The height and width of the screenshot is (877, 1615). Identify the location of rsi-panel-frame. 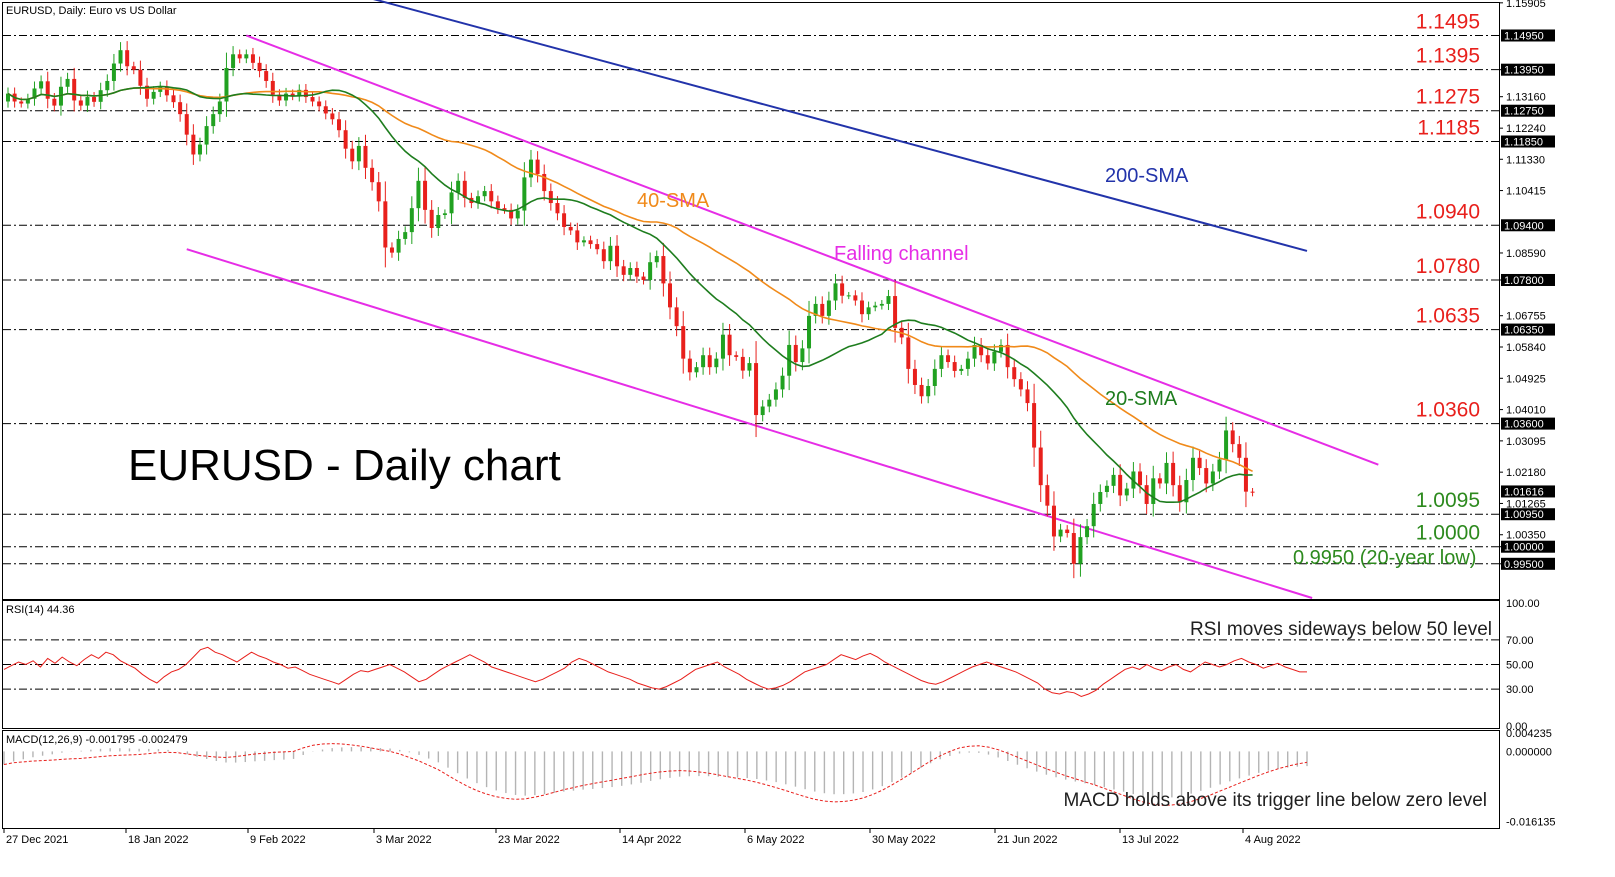
(751, 664).